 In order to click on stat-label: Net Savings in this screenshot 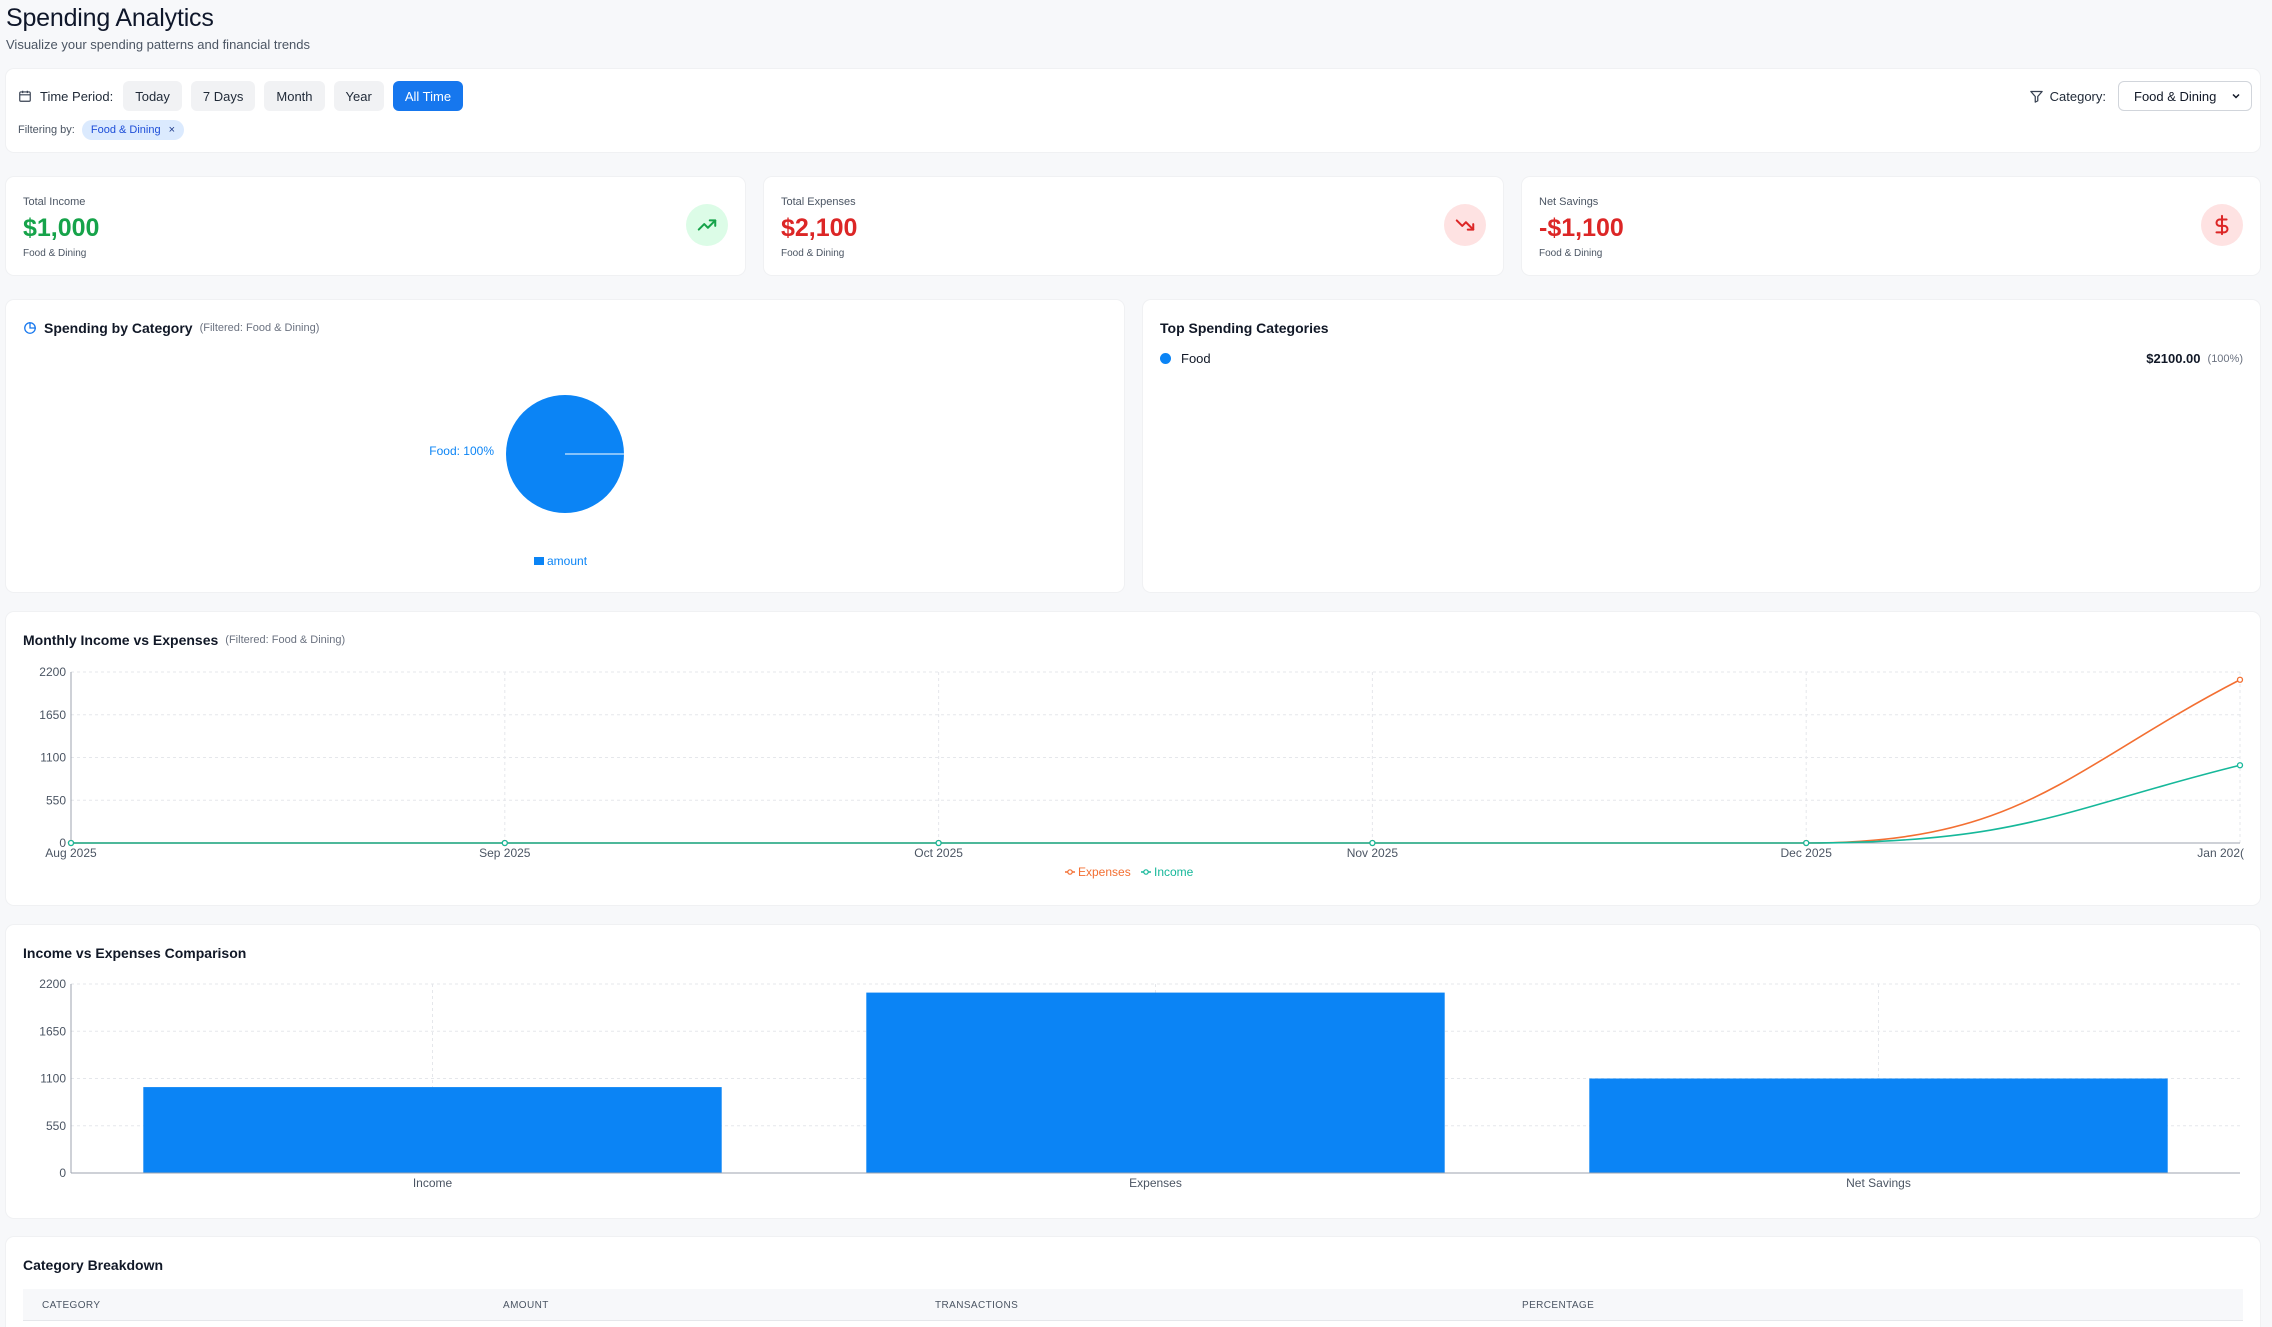, I will do `click(1569, 202)`.